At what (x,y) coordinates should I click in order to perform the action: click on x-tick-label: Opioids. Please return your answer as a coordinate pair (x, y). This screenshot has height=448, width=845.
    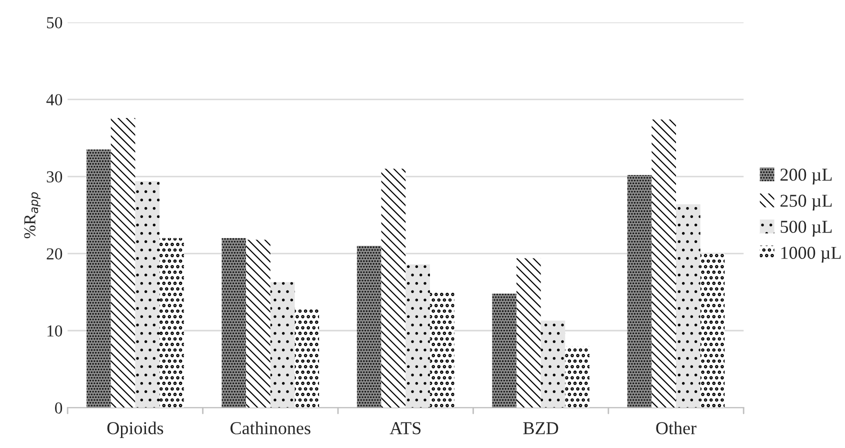
    Looking at the image, I should click on (135, 430).